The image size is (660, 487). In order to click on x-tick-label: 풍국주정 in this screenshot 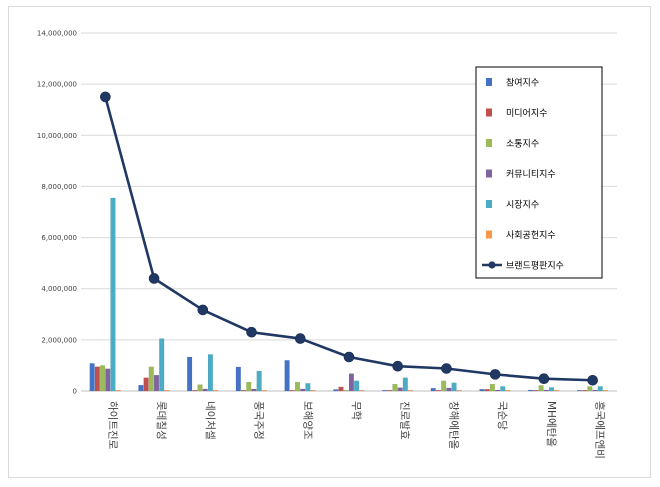, I will do `click(259, 420)`.